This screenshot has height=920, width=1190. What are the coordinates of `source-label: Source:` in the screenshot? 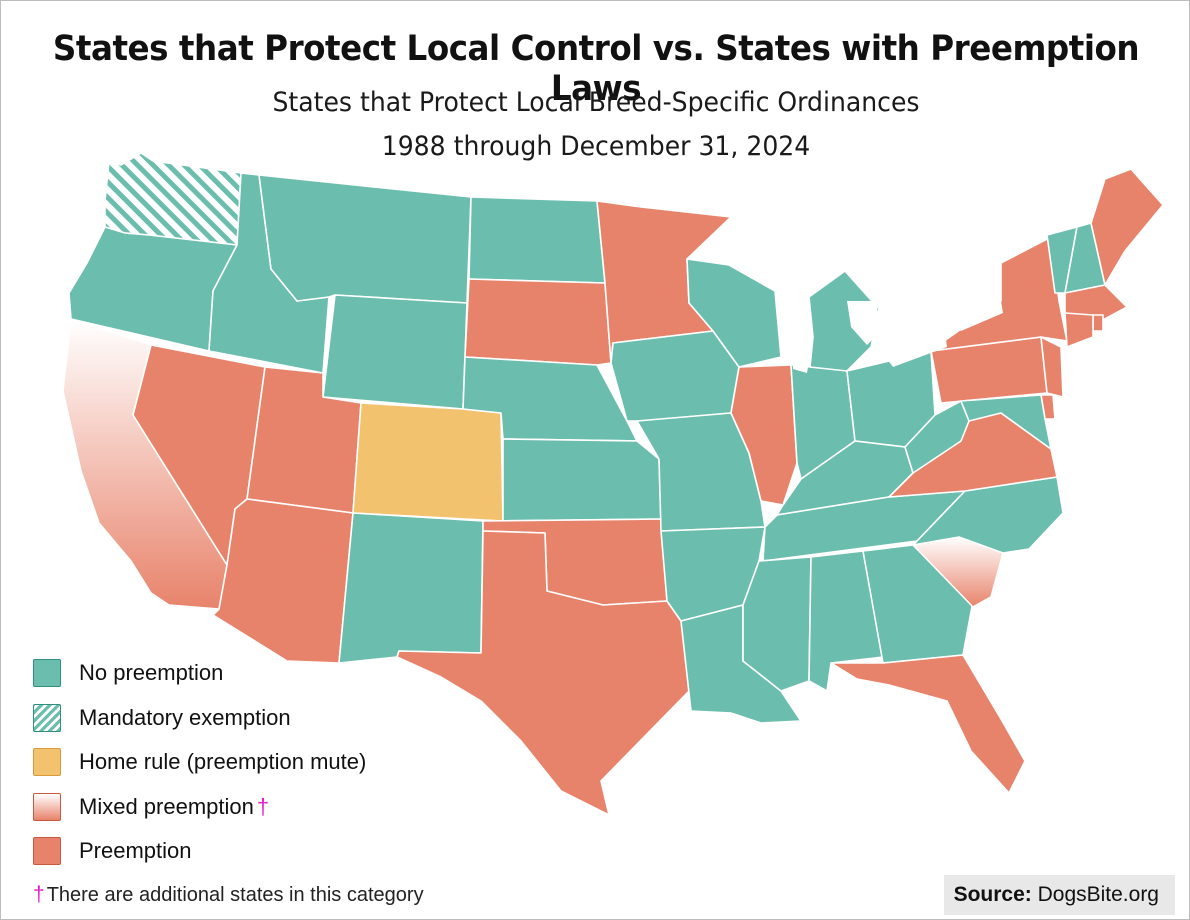 It's located at (992, 894).